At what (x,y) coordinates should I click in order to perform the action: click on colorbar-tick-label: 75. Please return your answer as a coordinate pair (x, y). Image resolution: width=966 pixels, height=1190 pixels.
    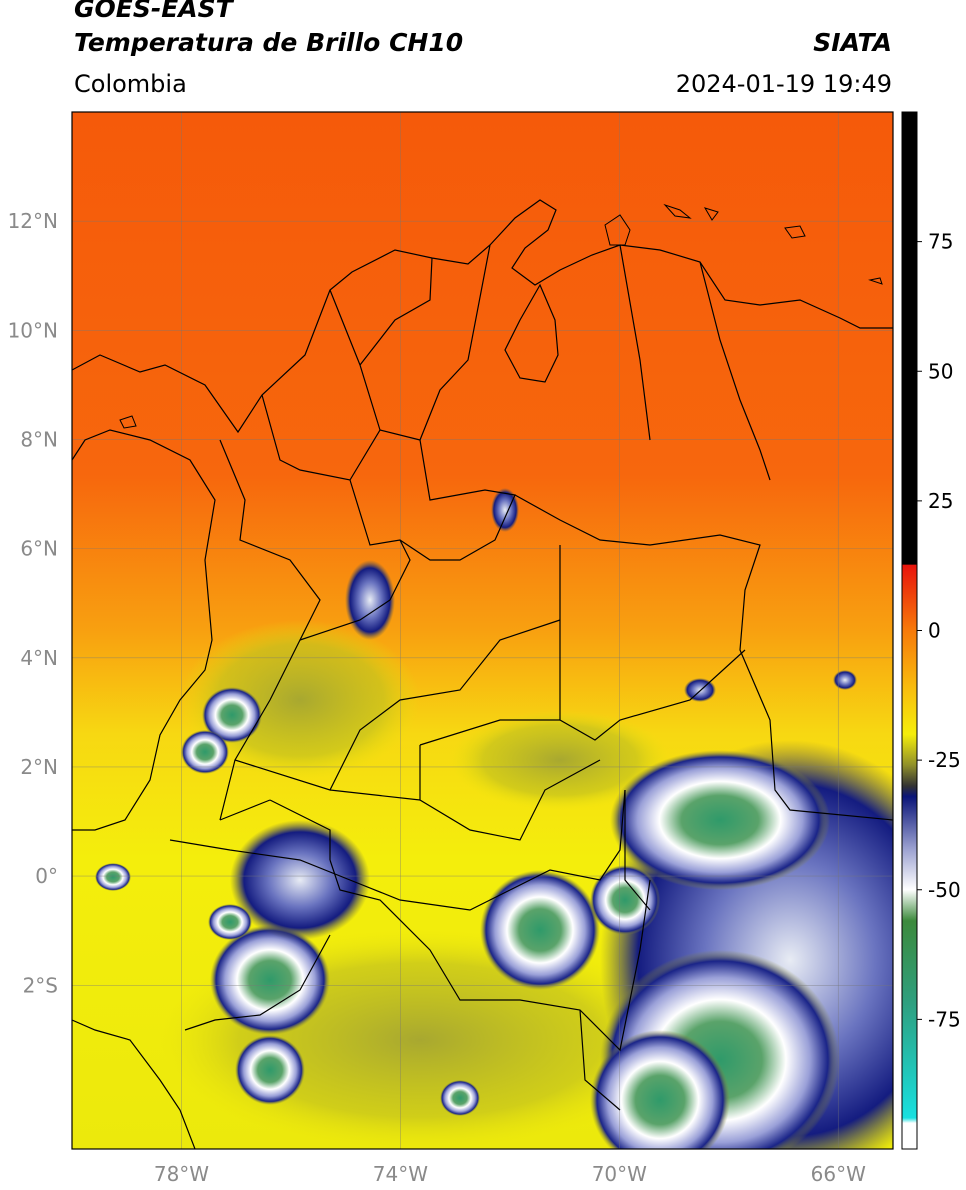
    Looking at the image, I should click on (940, 242).